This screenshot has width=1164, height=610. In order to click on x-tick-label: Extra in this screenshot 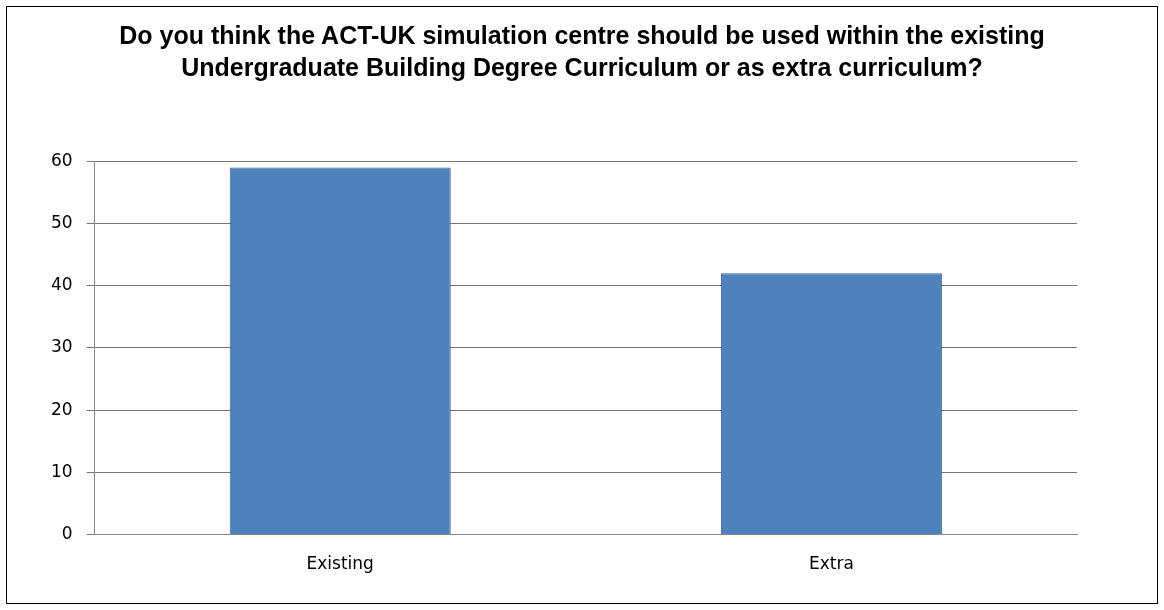, I will do `click(831, 563)`.